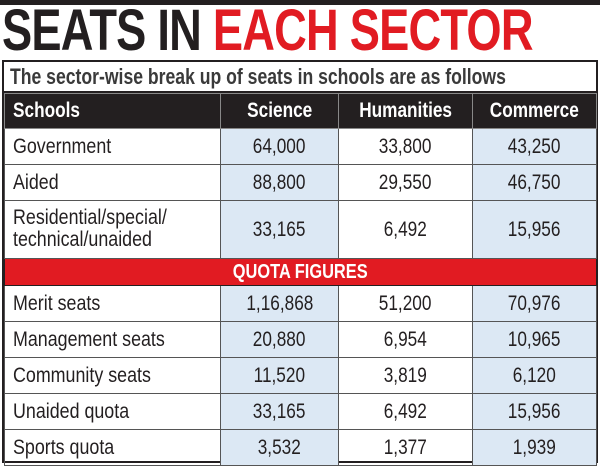 This screenshot has height=468, width=600. I want to click on table-row: Sports quota 3,532 1,377 1,939, so click(300, 447).